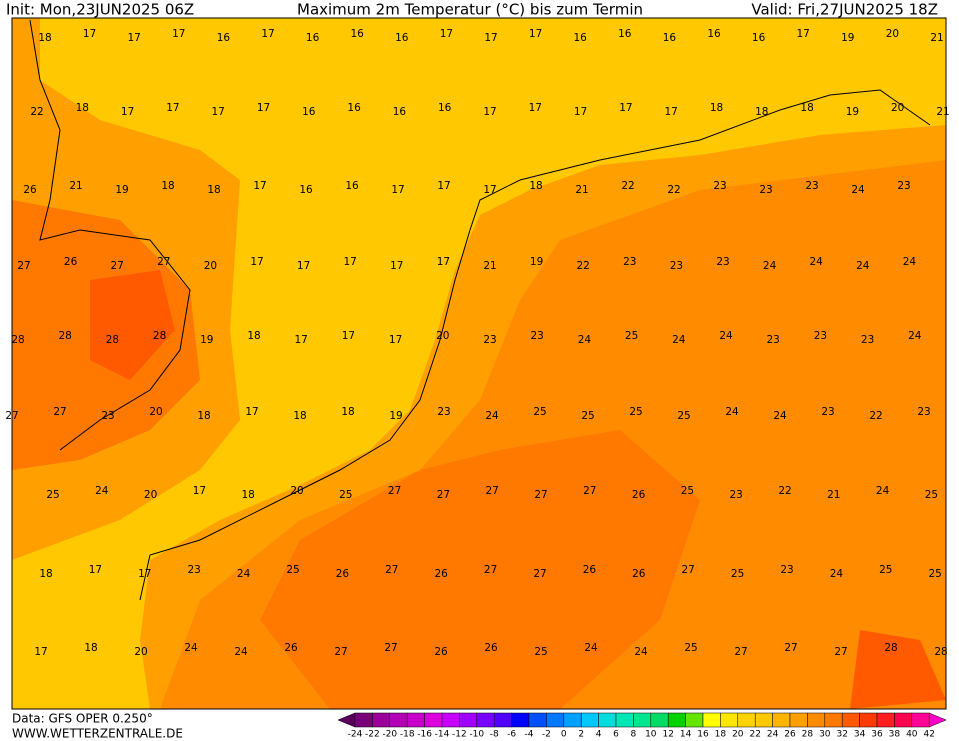 The width and height of the screenshot is (959, 741). Describe the element at coordinates (790, 735) in the screenshot. I see `colorbar-label: 26` at that location.